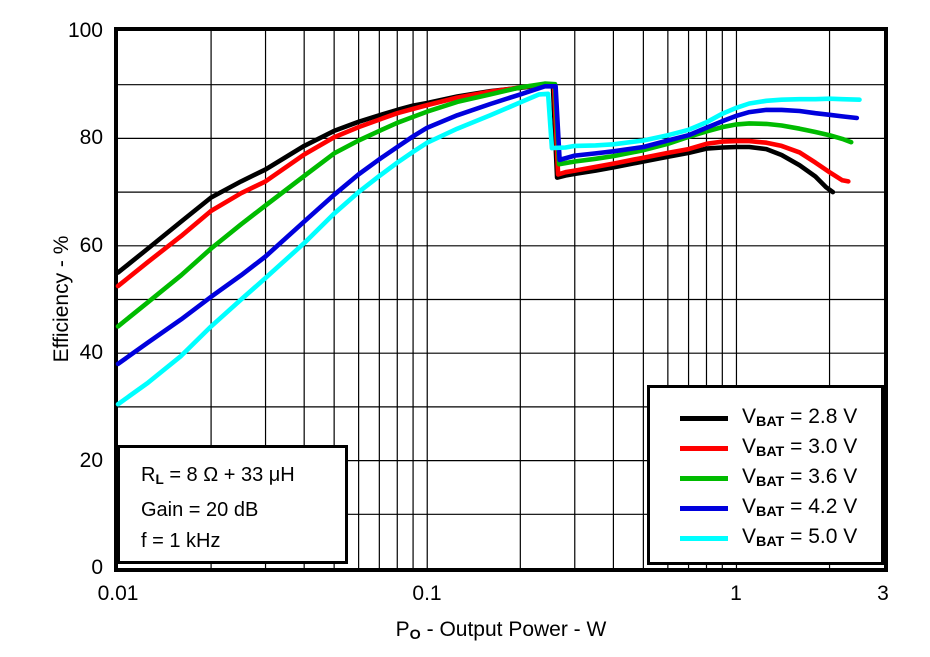 The width and height of the screenshot is (930, 657). Describe the element at coordinates (821, 477) in the screenshot. I see `legend-value: = 3.6 V` at that location.